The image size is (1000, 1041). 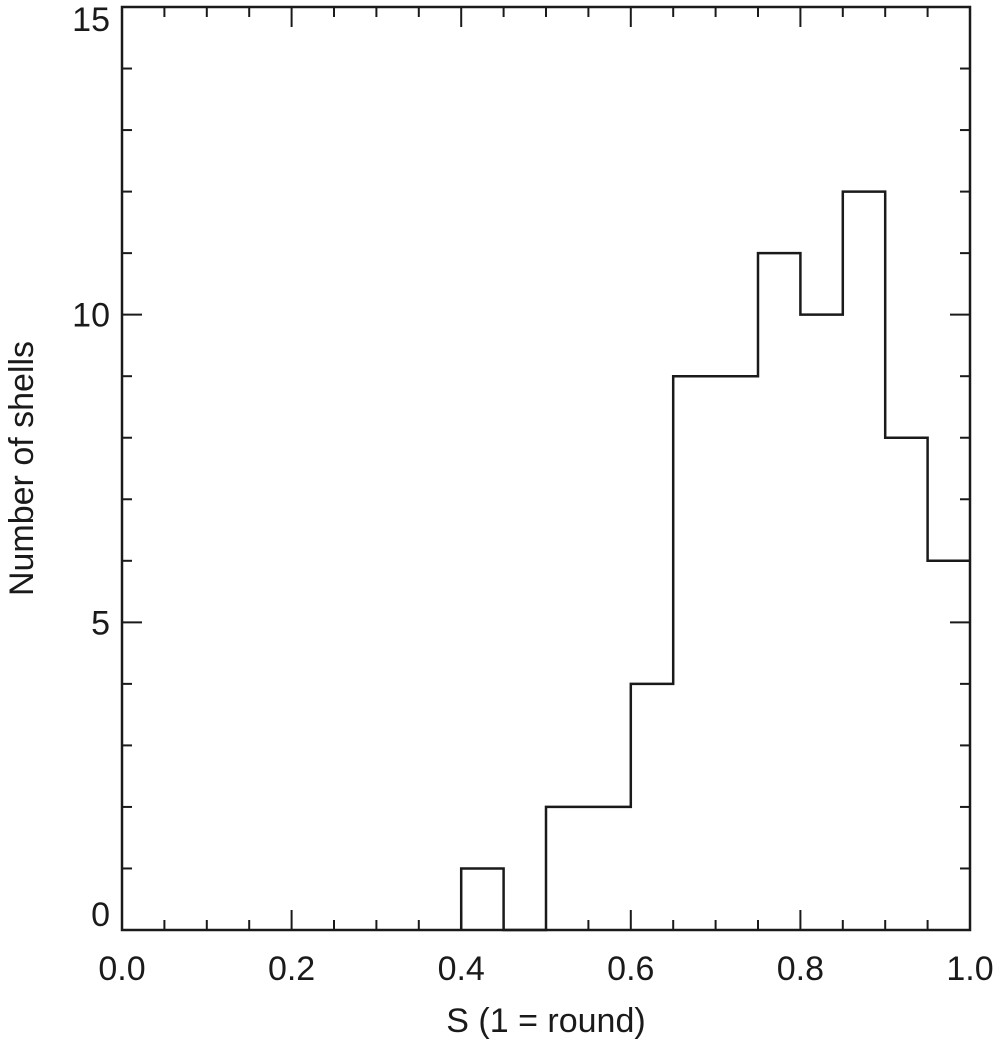 What do you see at coordinates (545, 969) in the screenshot?
I see `x-tick-labels: 0.0 0.2 0.4 0.6 0.8 1.0` at bounding box center [545, 969].